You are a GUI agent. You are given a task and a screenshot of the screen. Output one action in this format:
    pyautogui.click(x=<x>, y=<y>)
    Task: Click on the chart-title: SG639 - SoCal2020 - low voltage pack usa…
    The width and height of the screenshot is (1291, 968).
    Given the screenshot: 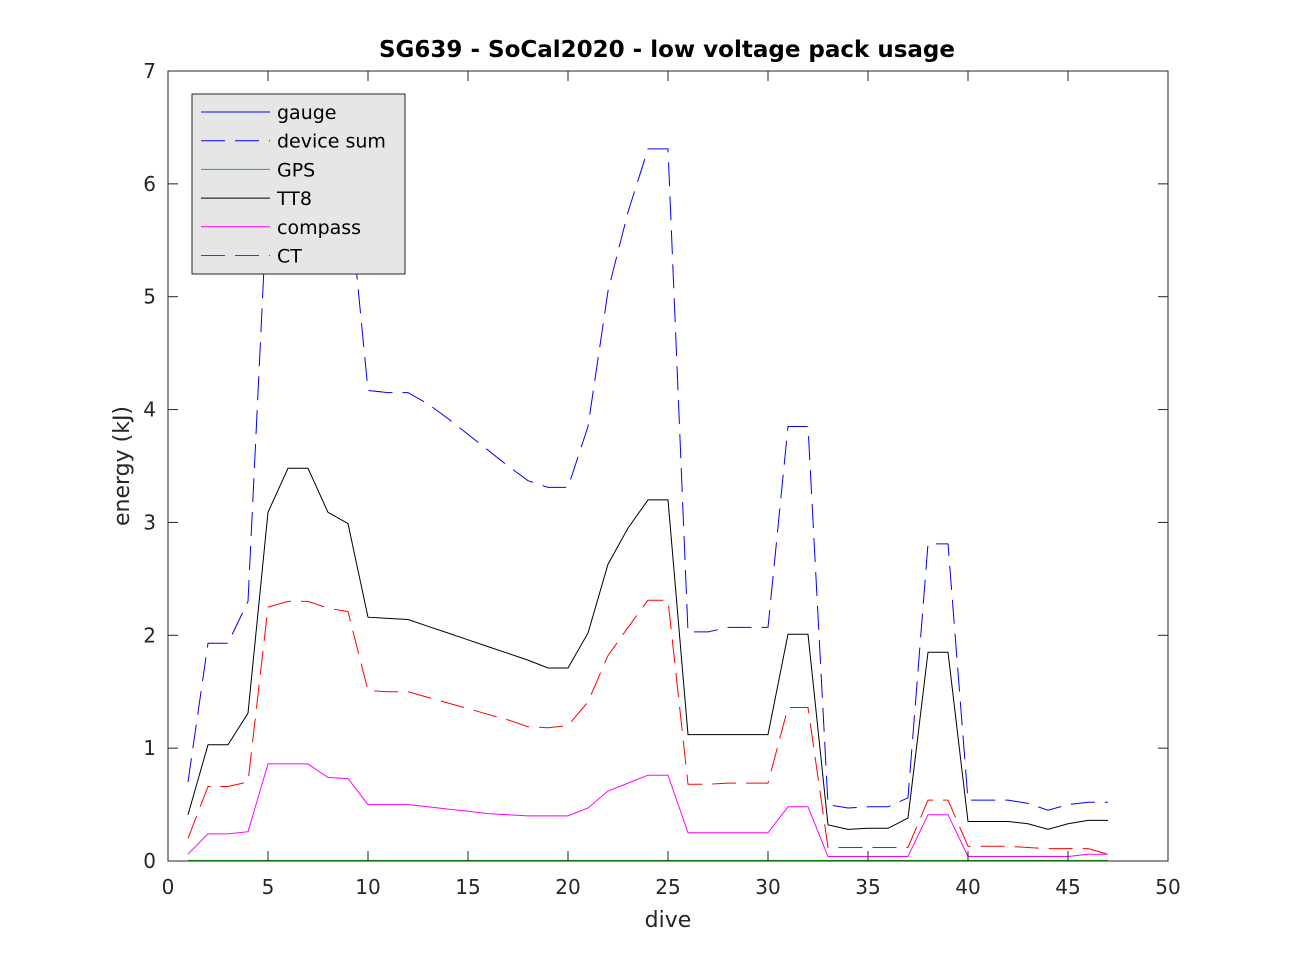 What is the action you would take?
    pyautogui.click(x=667, y=50)
    